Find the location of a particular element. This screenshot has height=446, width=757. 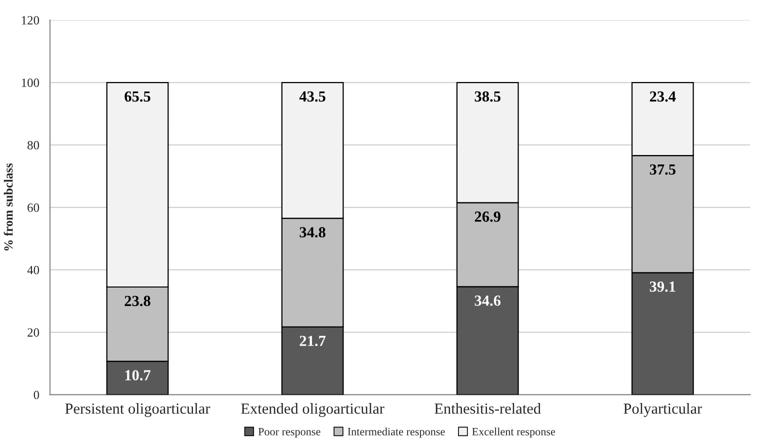

y-tick-label: 40 is located at coordinates (33, 270).